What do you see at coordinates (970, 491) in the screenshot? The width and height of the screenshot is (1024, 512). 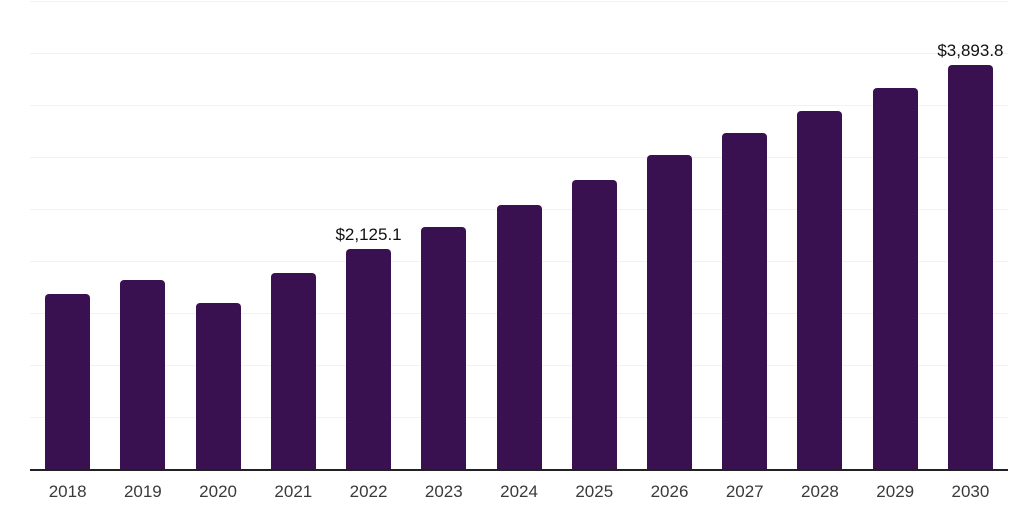 I see `x-tick-2030: 2030` at bounding box center [970, 491].